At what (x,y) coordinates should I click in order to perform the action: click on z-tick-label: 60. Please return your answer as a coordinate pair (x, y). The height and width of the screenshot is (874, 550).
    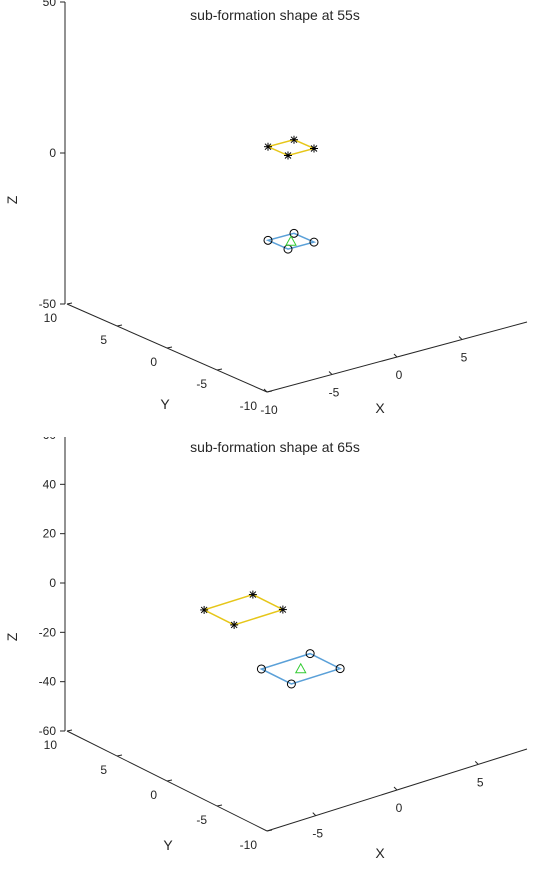
    Looking at the image, I should click on (50, 439).